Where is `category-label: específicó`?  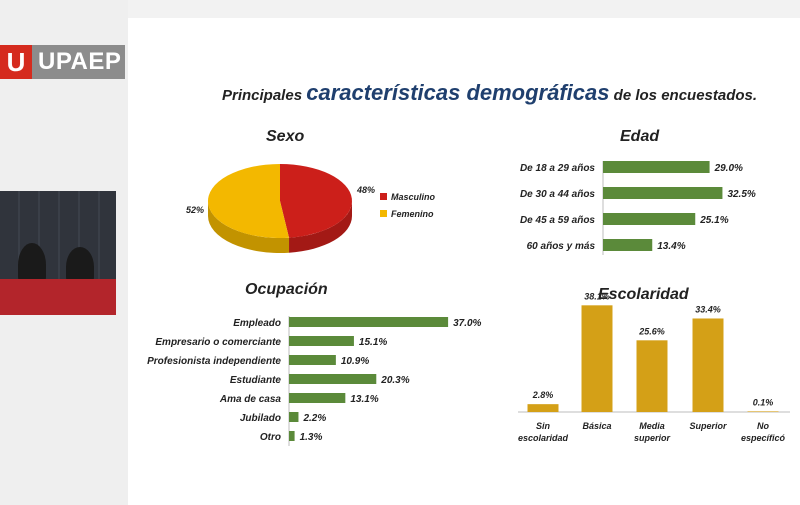
category-label: específicó is located at coordinates (763, 438).